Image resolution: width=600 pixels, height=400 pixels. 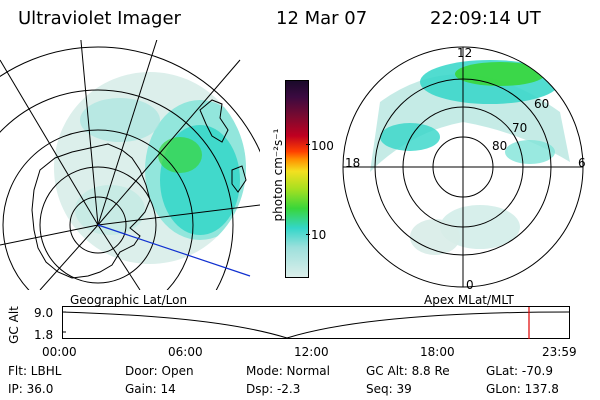 What do you see at coordinates (174, 250) in the screenshot?
I see `satellite-vector-line` at bounding box center [174, 250].